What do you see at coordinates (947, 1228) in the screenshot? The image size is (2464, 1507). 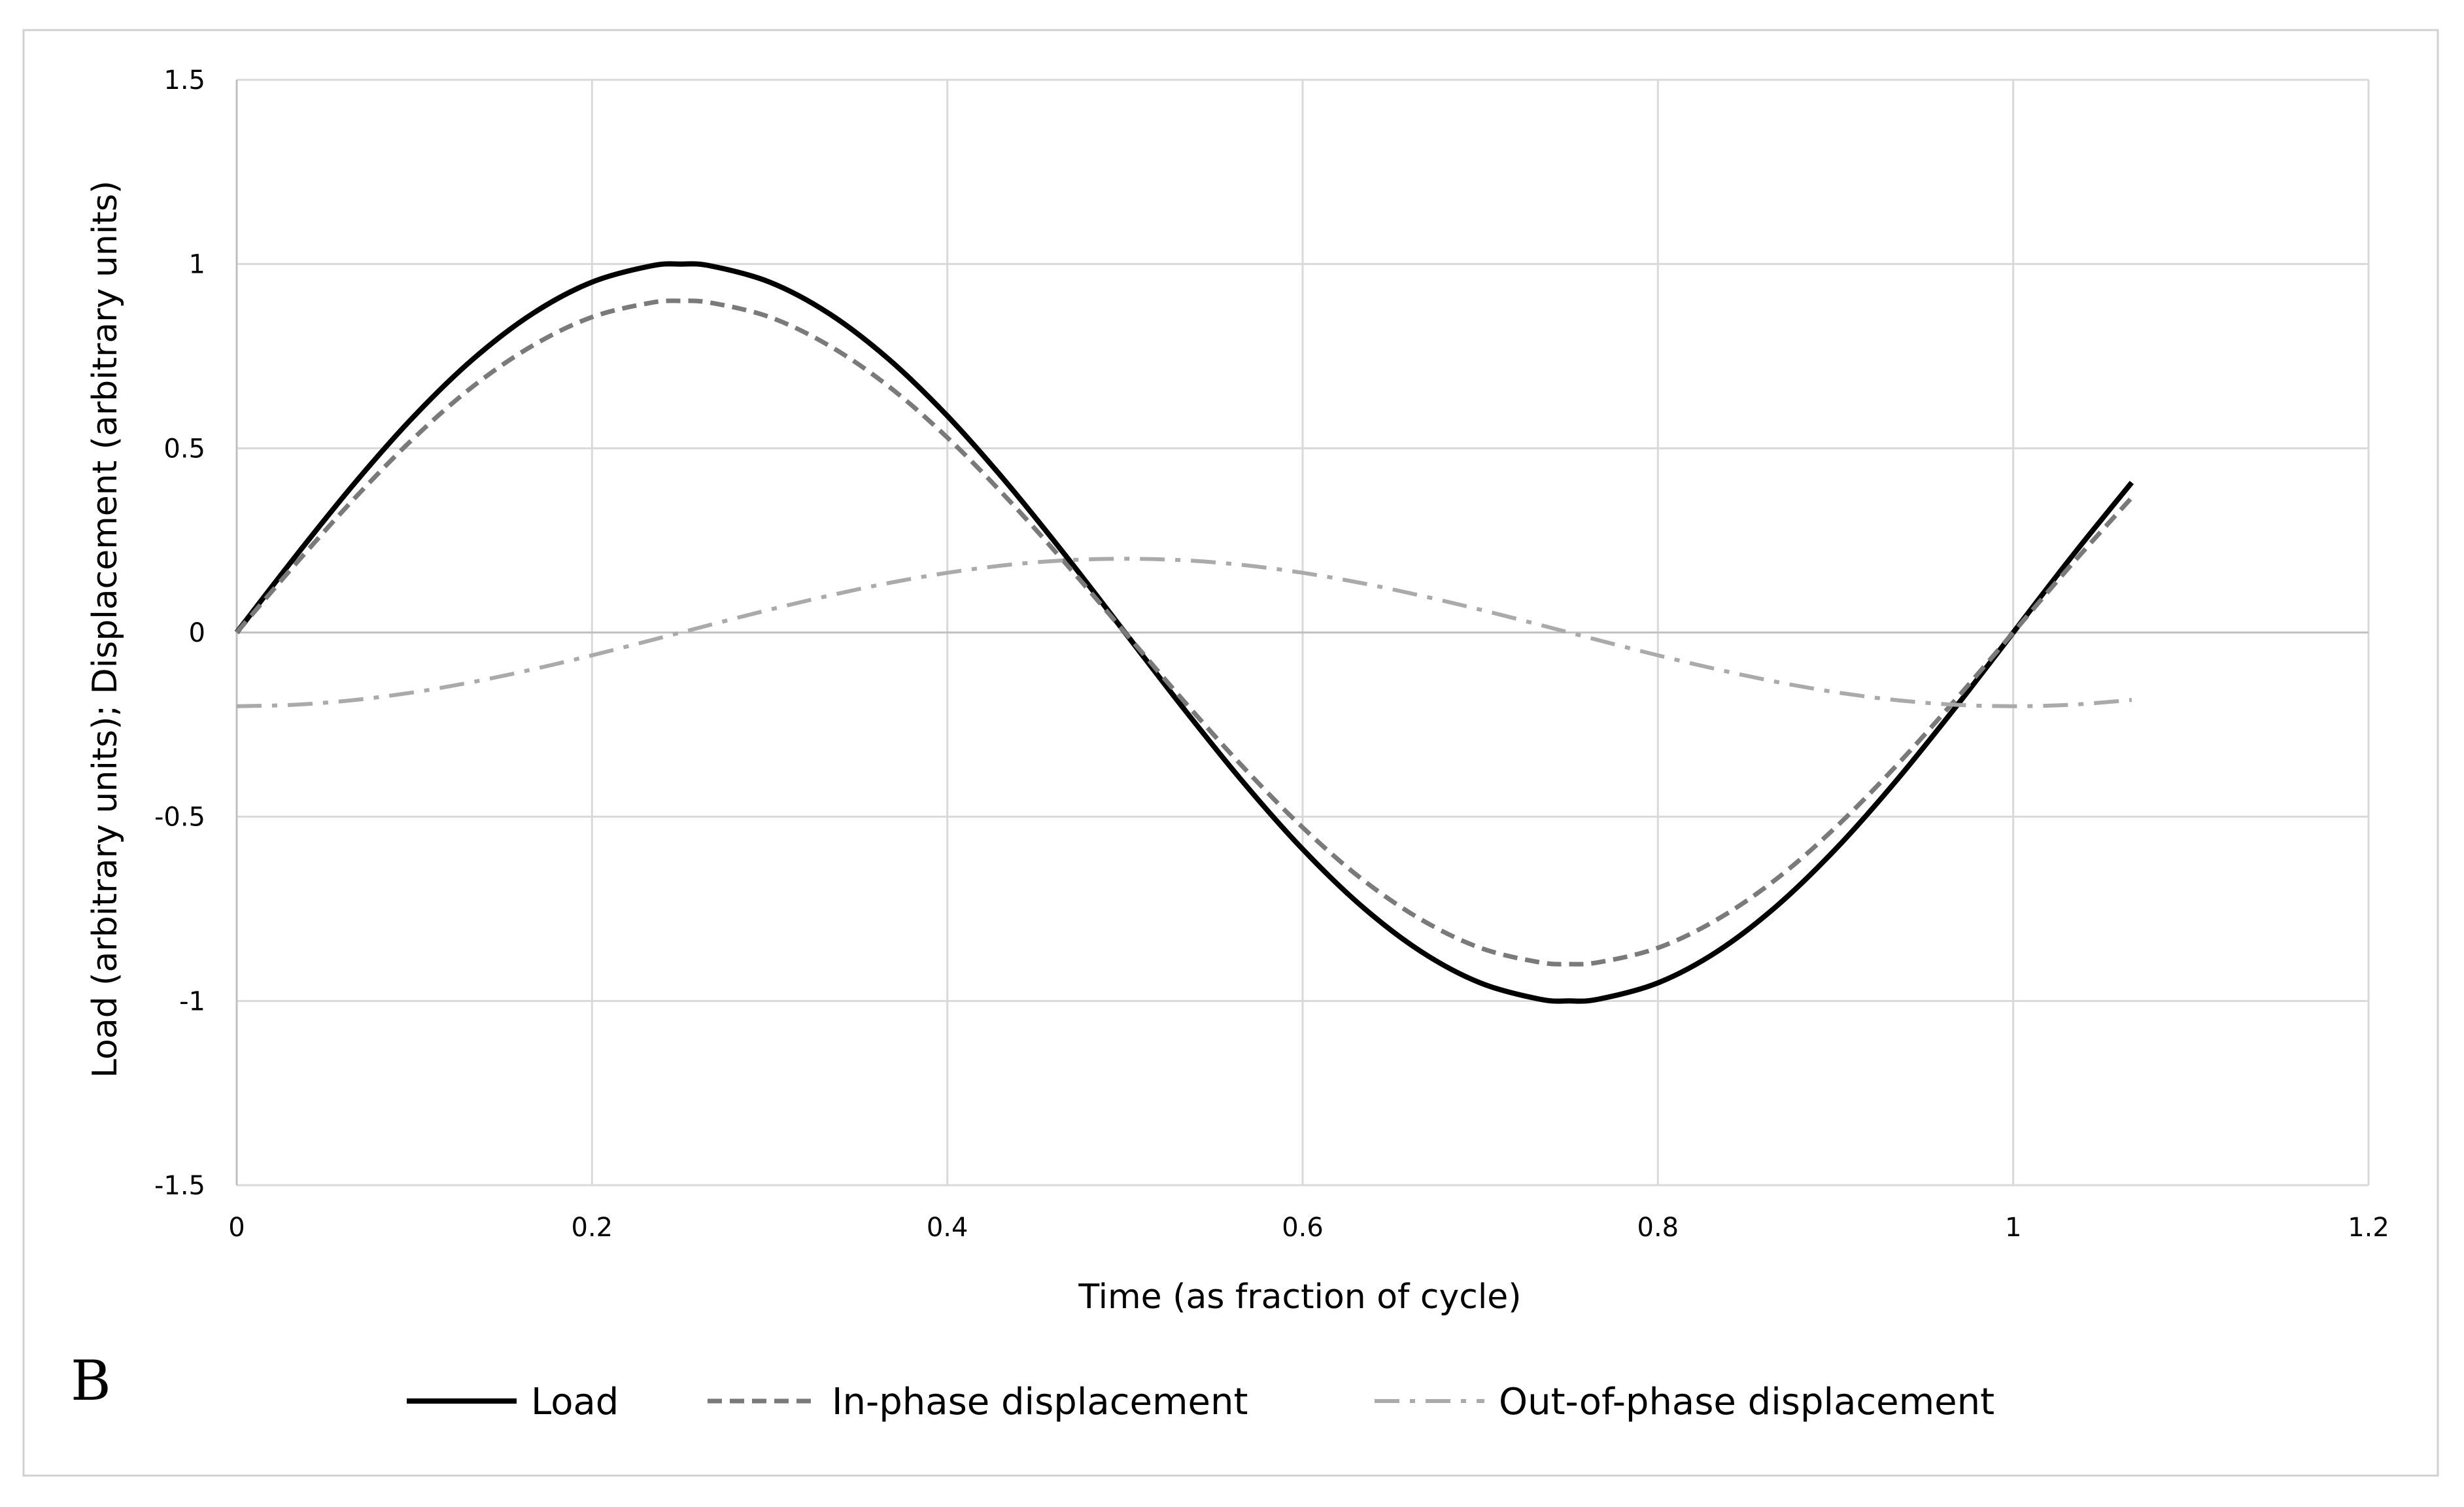 I see `x-tick-label: 0.4` at bounding box center [947, 1228].